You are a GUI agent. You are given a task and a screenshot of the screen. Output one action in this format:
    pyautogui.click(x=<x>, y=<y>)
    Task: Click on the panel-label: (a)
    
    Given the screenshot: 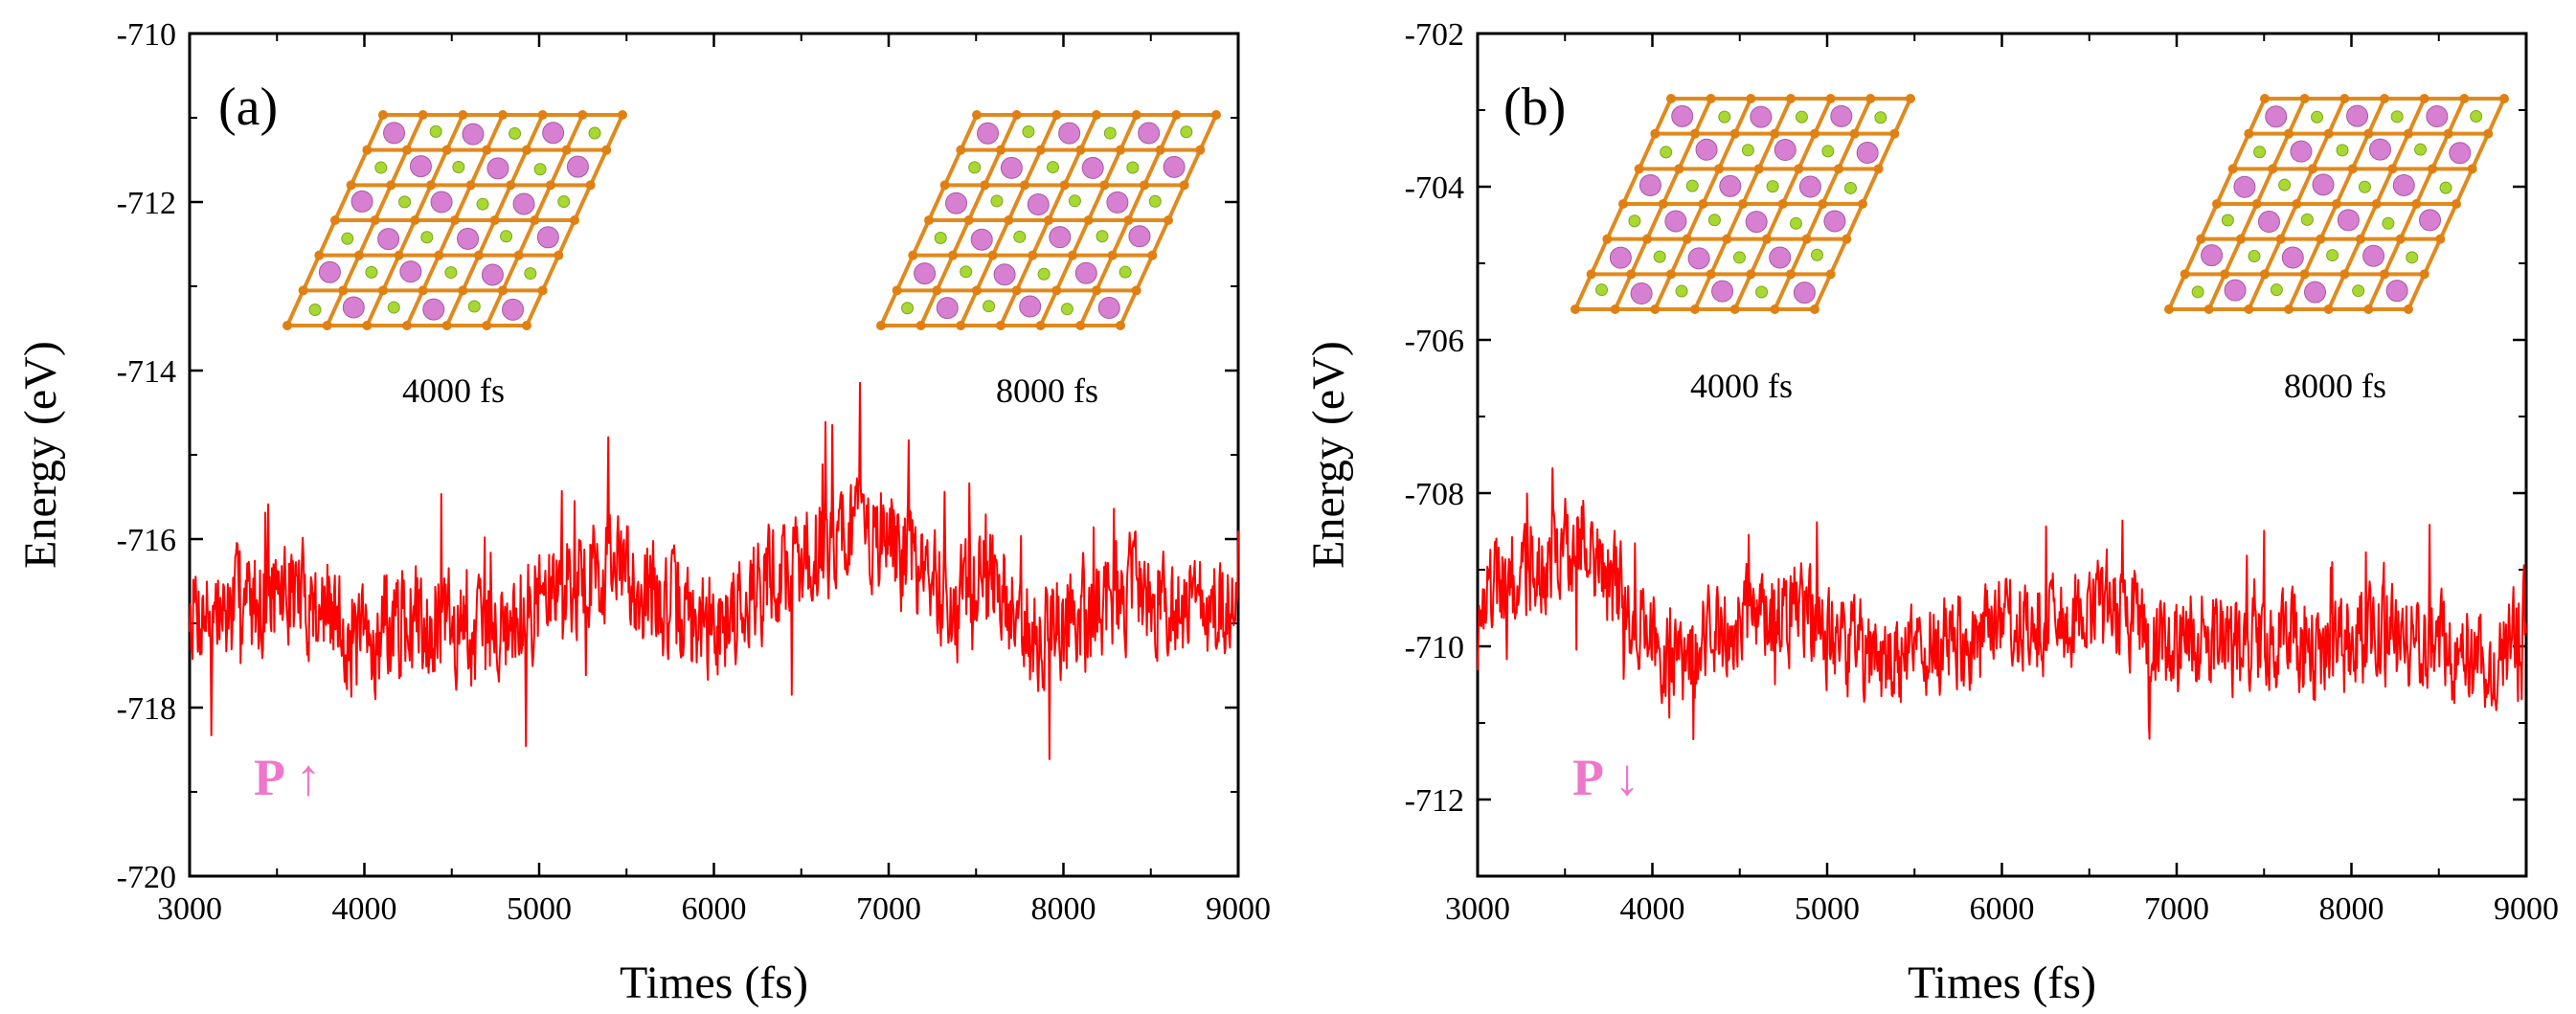 What is the action you would take?
    pyautogui.click(x=248, y=107)
    